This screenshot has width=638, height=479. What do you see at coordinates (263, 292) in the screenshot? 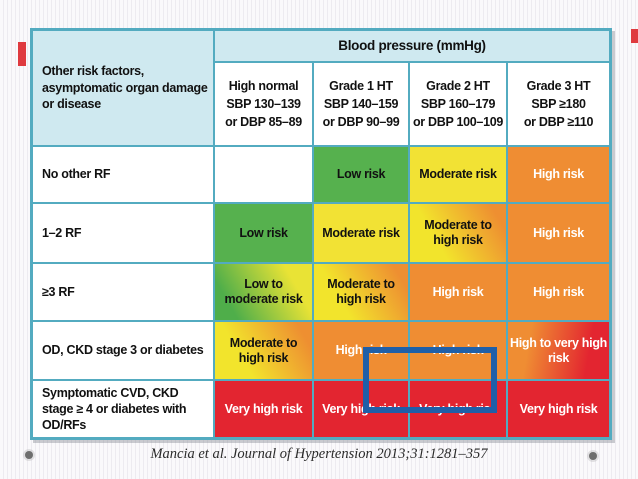
I see `risk-cell: Low to moderate risk` at bounding box center [263, 292].